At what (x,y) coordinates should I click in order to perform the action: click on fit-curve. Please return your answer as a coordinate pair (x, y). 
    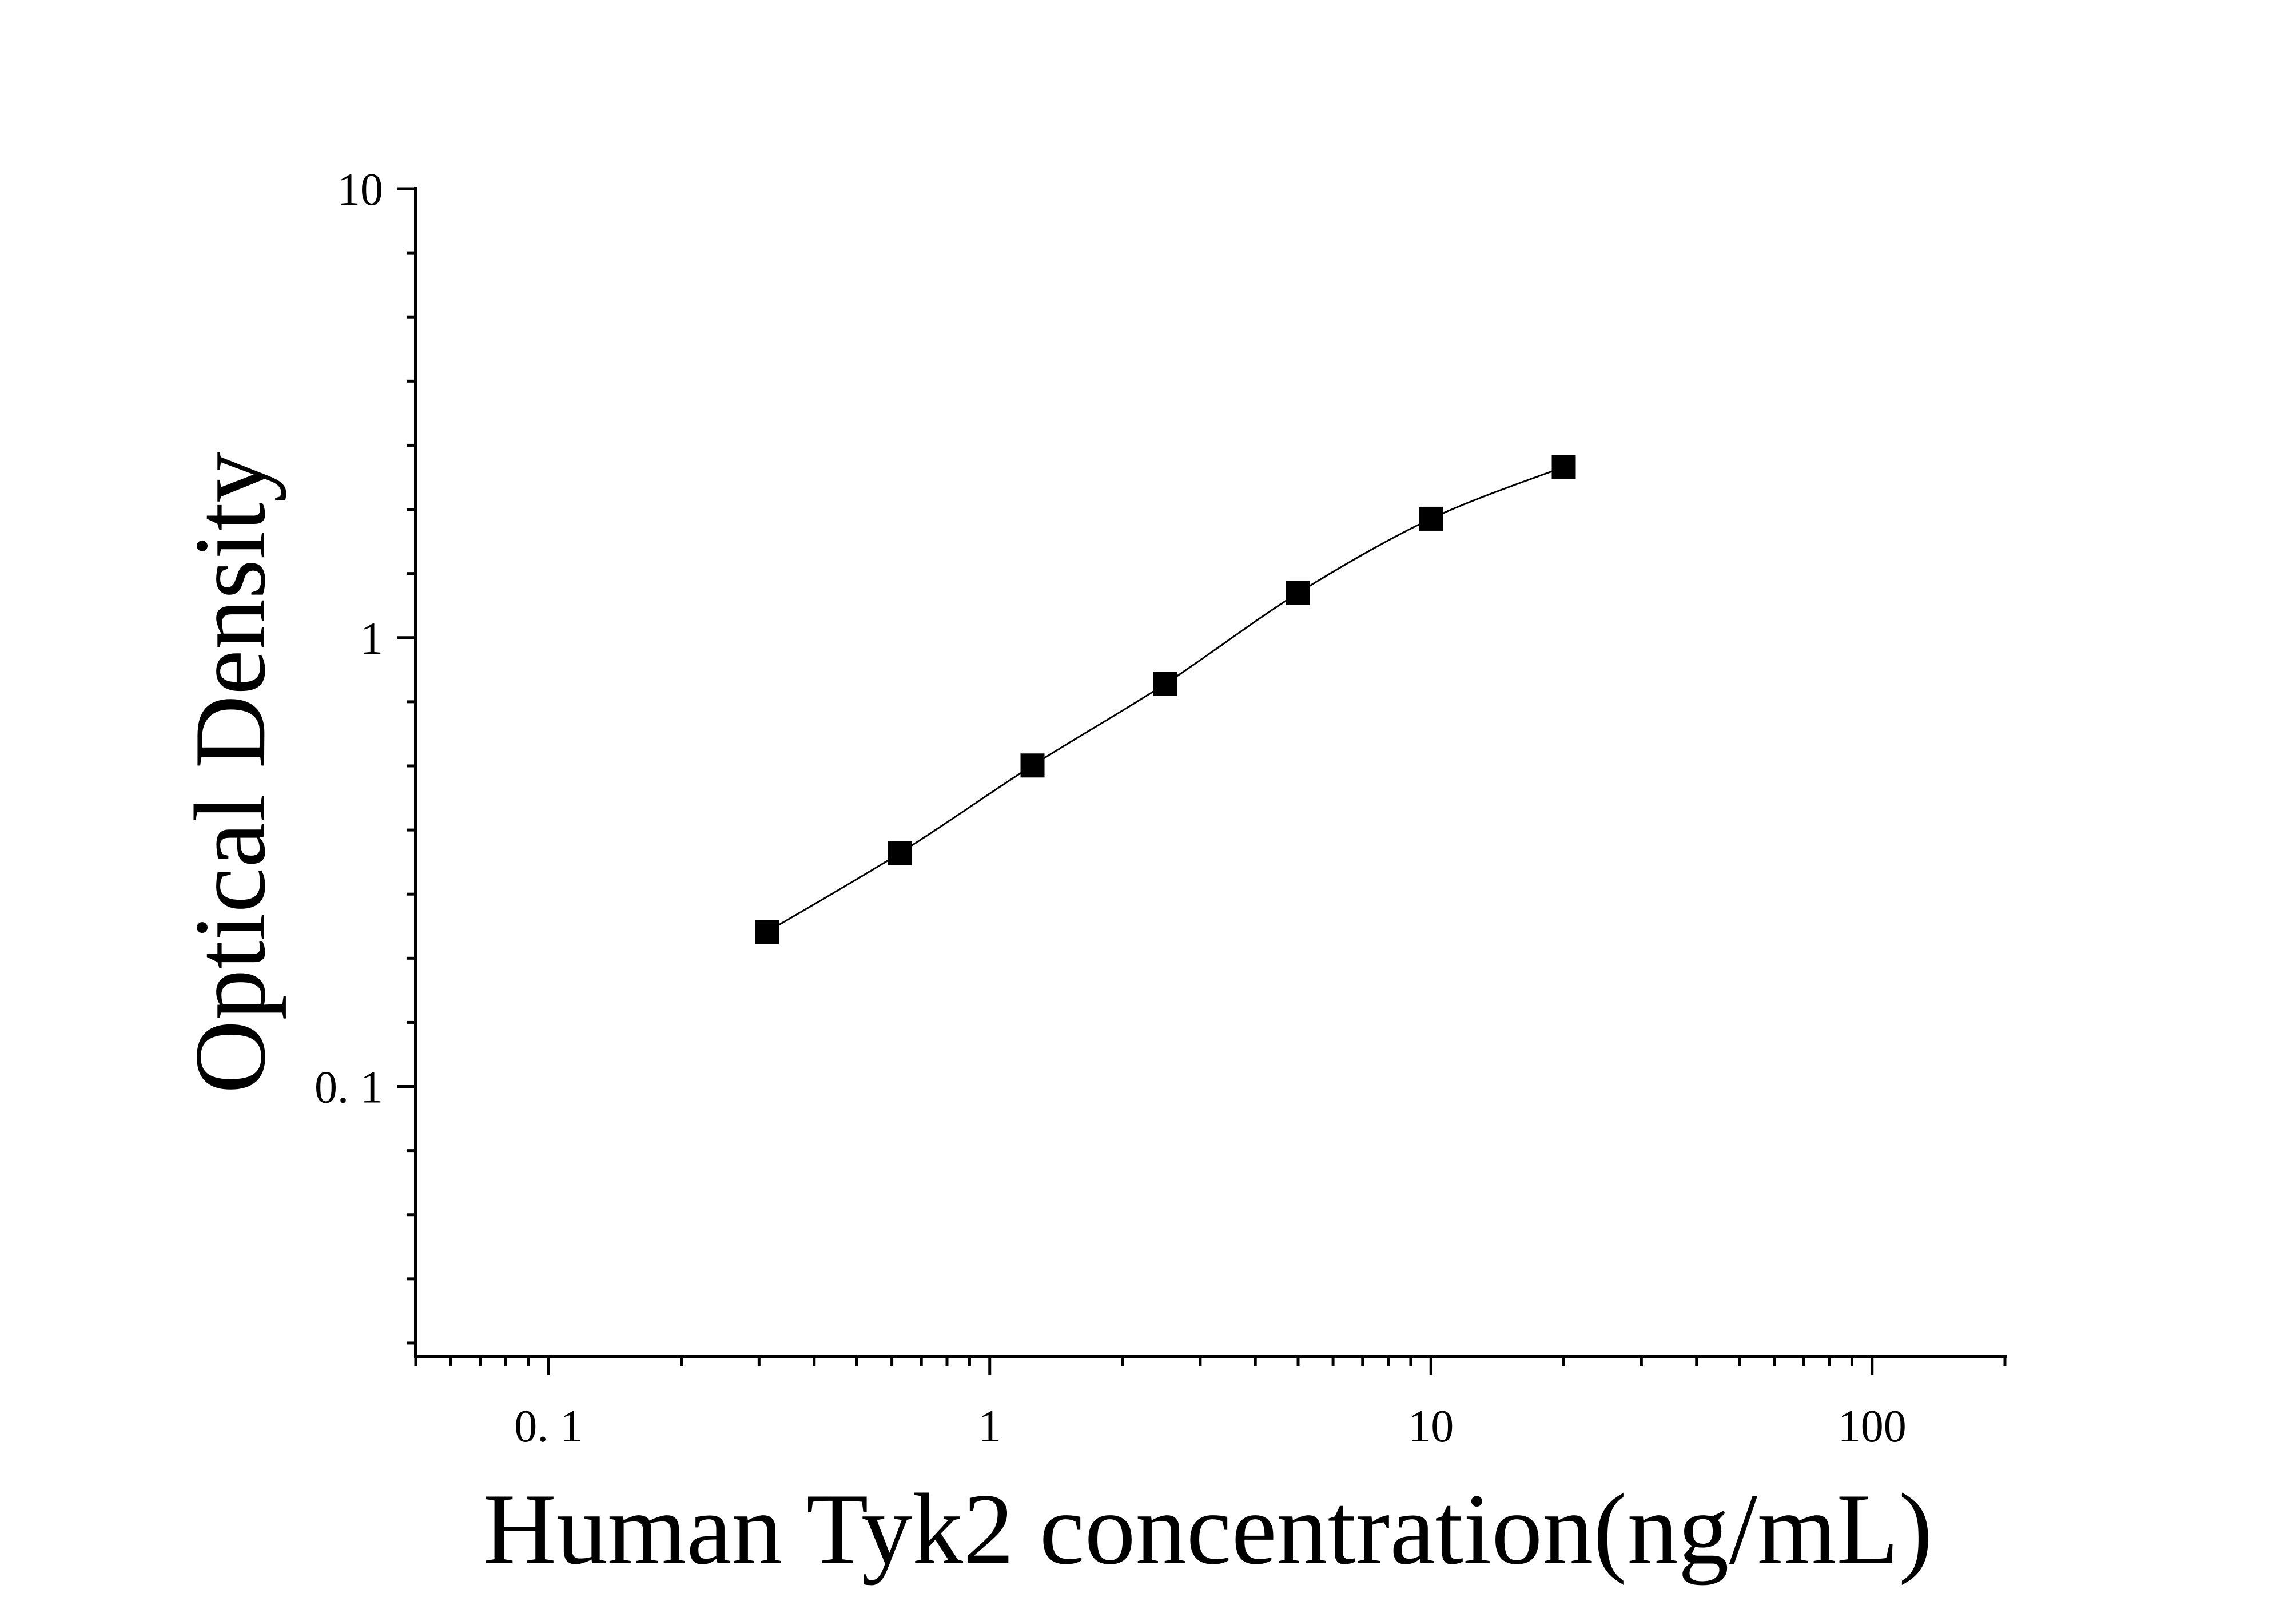
    Looking at the image, I should click on (1166, 699).